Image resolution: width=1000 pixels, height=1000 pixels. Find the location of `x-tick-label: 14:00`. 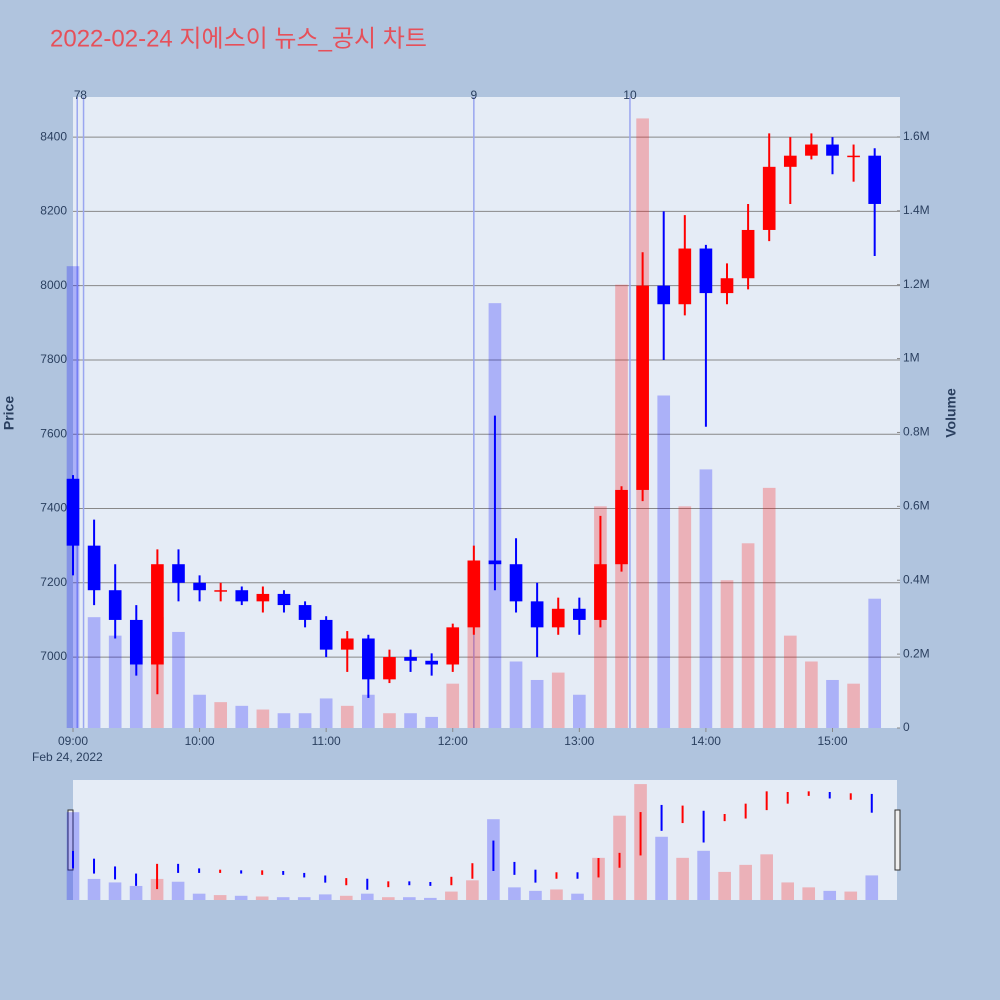

x-tick-label: 14:00 is located at coordinates (706, 741).